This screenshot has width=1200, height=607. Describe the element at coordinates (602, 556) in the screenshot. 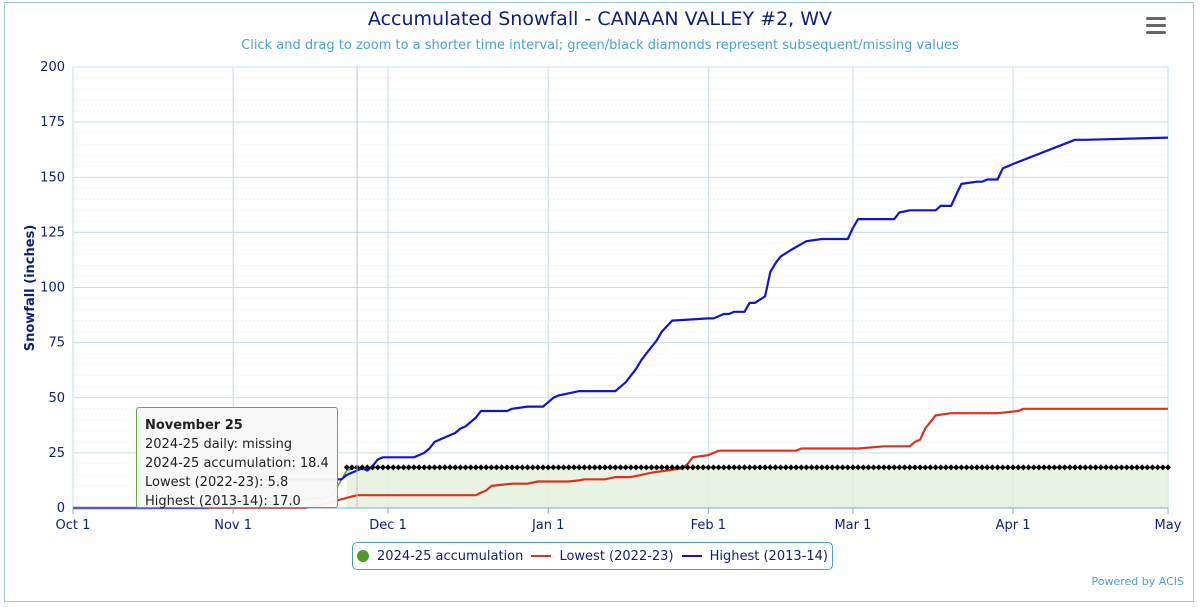

I see `legend-item-lowest: Lowest (2022-23)` at that location.